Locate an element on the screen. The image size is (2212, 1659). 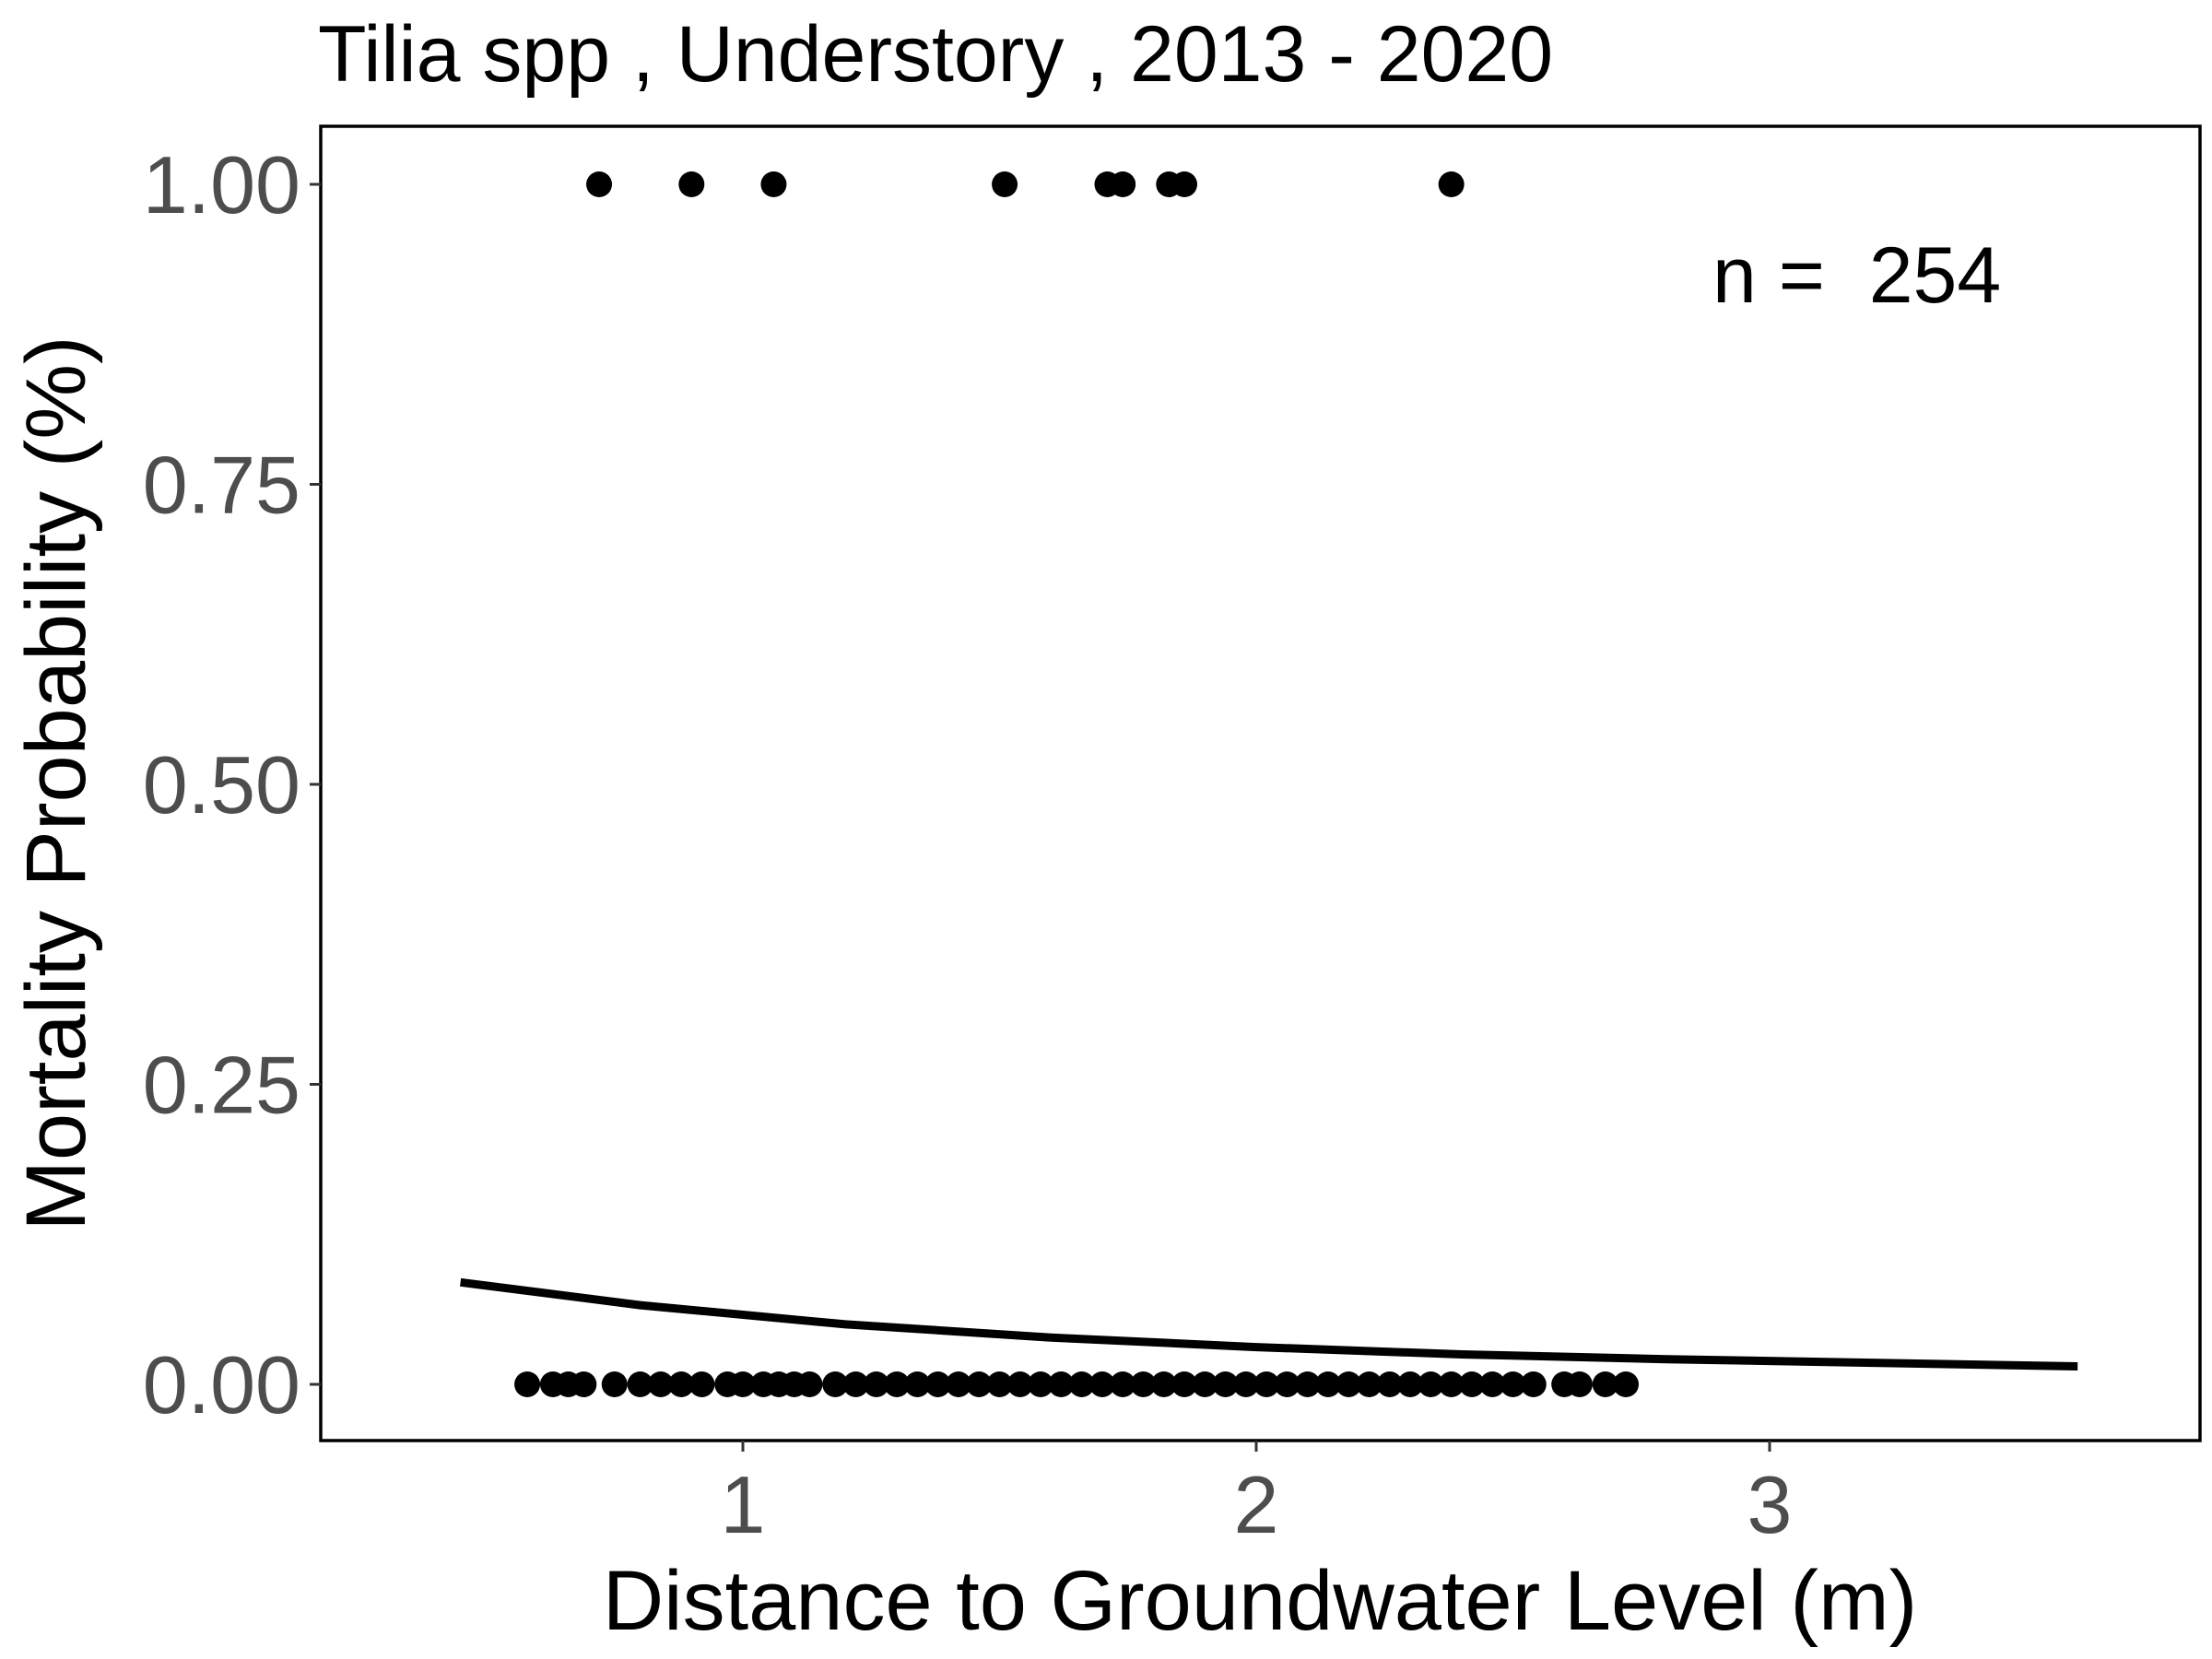
y-axis: 0.00 0.25 0.50 0.75 1.00 is located at coordinates (232, 784).